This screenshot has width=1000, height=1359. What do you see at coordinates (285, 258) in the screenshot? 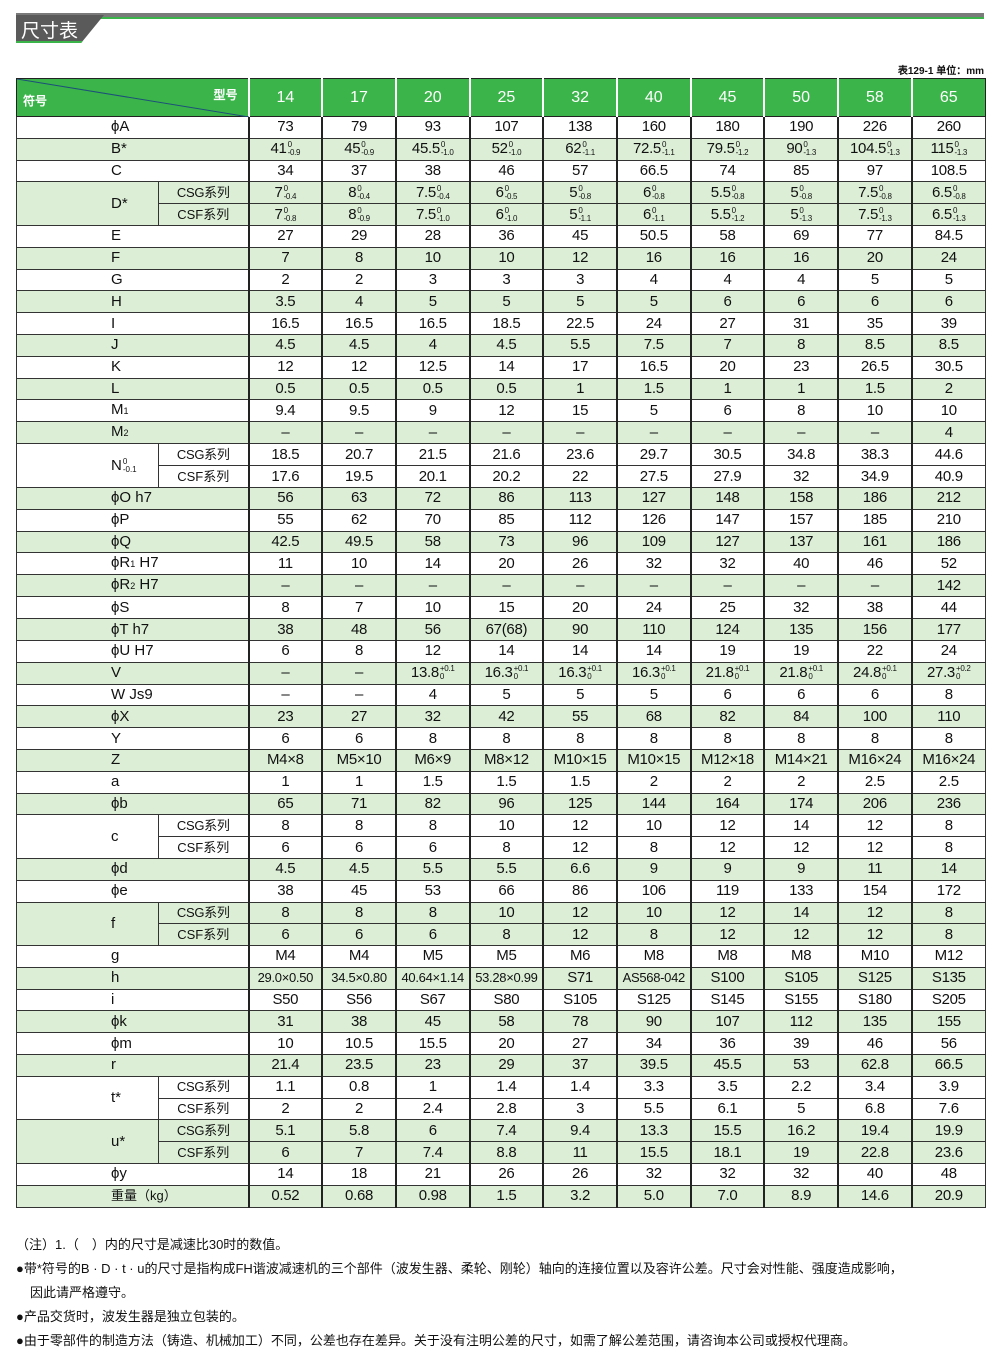
I see `value-cell: 7` at bounding box center [285, 258].